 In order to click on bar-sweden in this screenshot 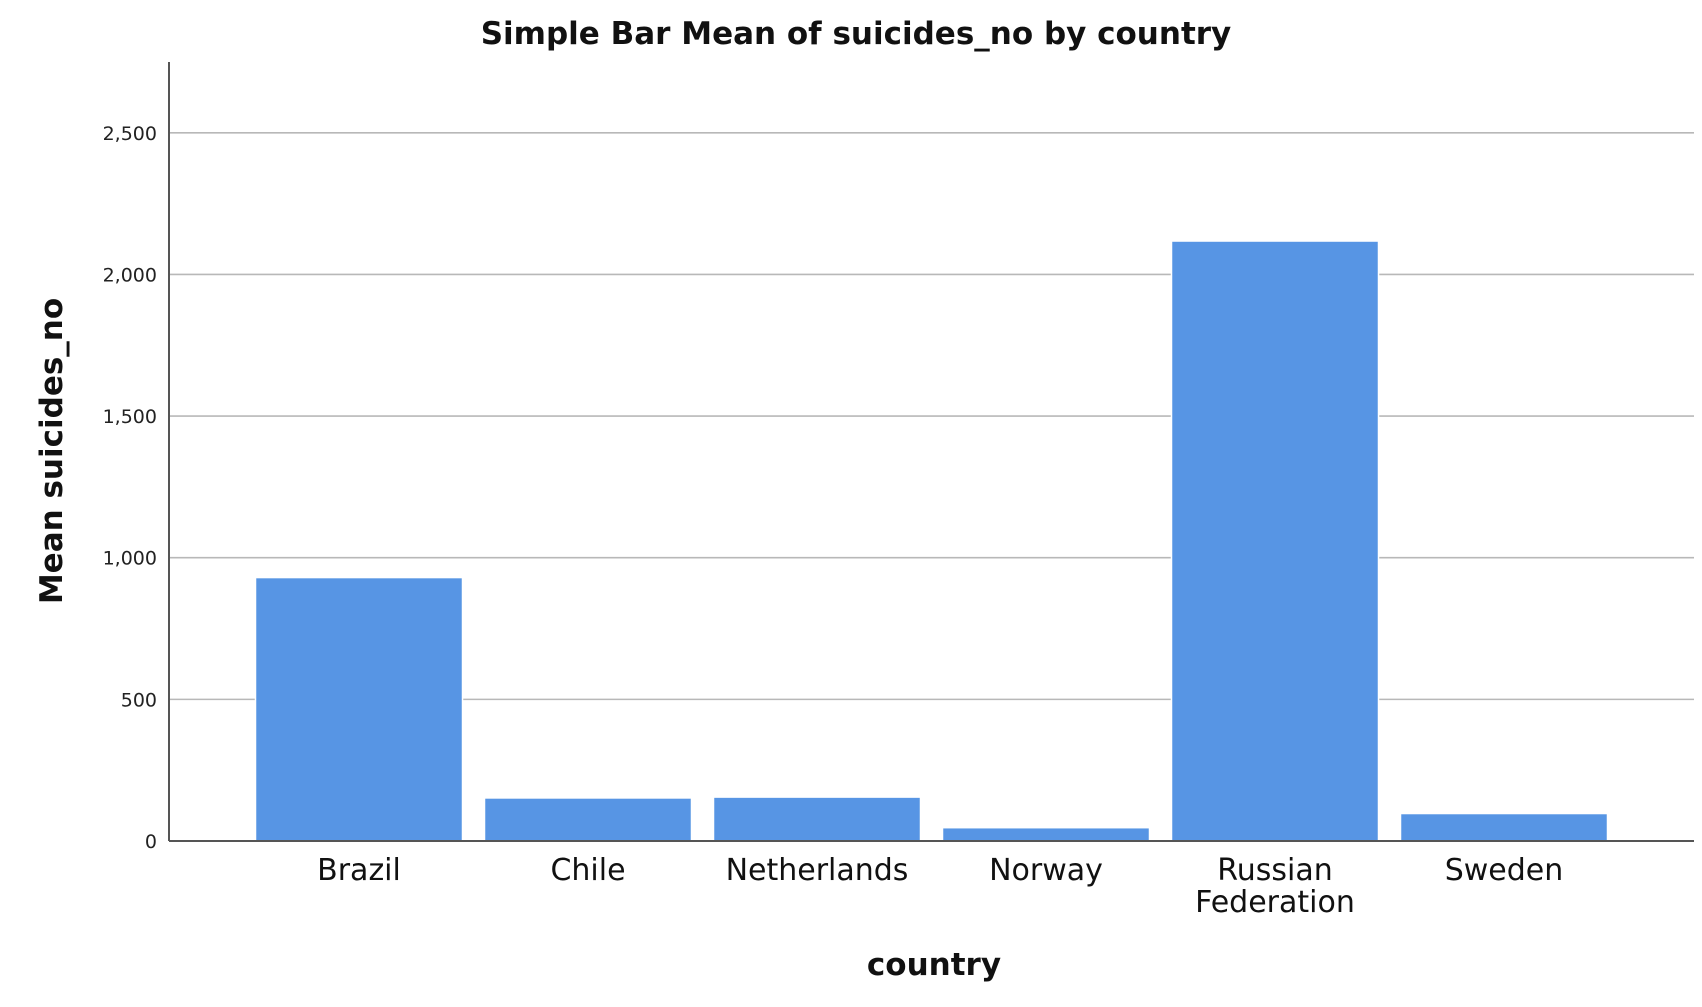, I will do `click(1504, 827)`.